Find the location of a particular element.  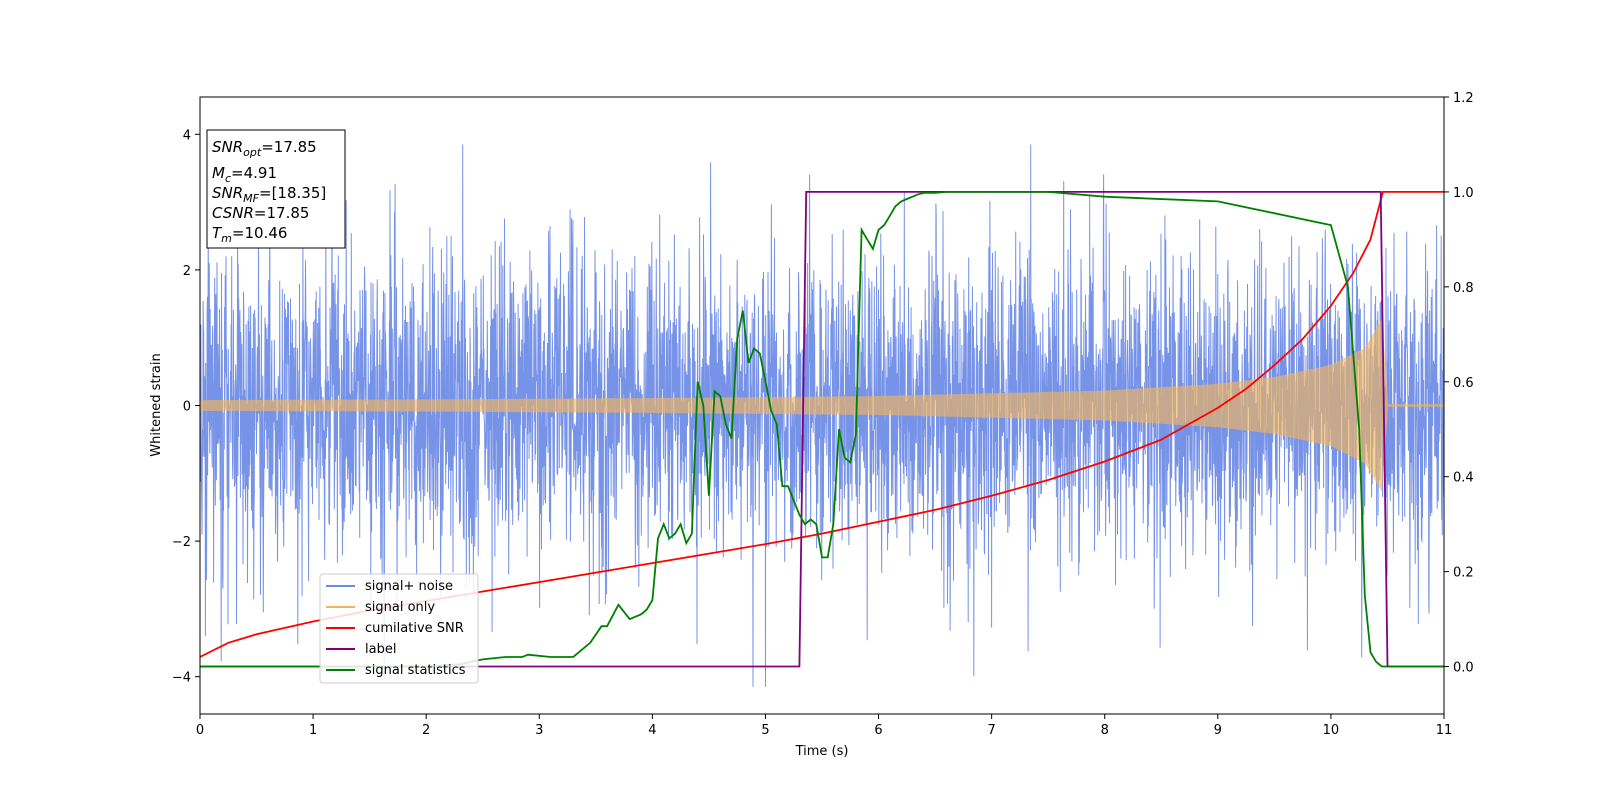

snr-opt-annotation: SNRopt=17.85 is located at coordinates (264, 148).